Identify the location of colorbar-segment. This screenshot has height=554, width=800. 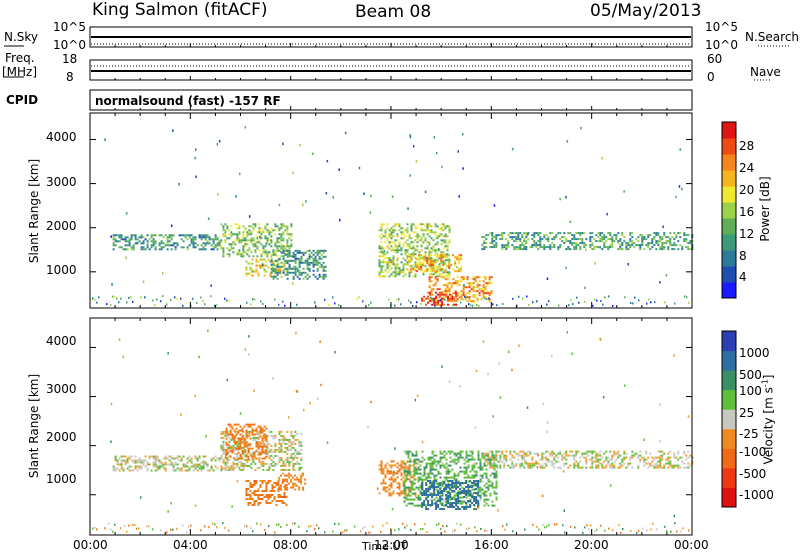
(729, 162).